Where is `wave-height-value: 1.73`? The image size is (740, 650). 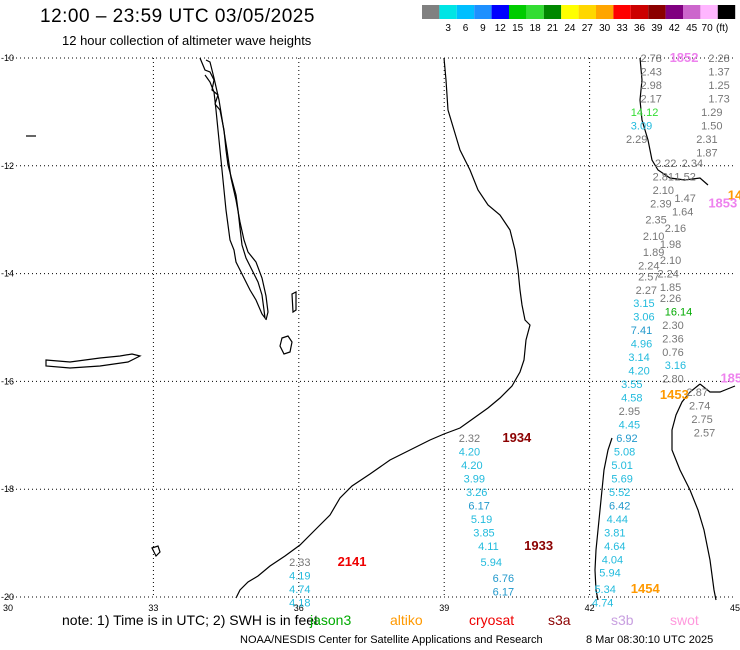 wave-height-value: 1.73 is located at coordinates (718, 99).